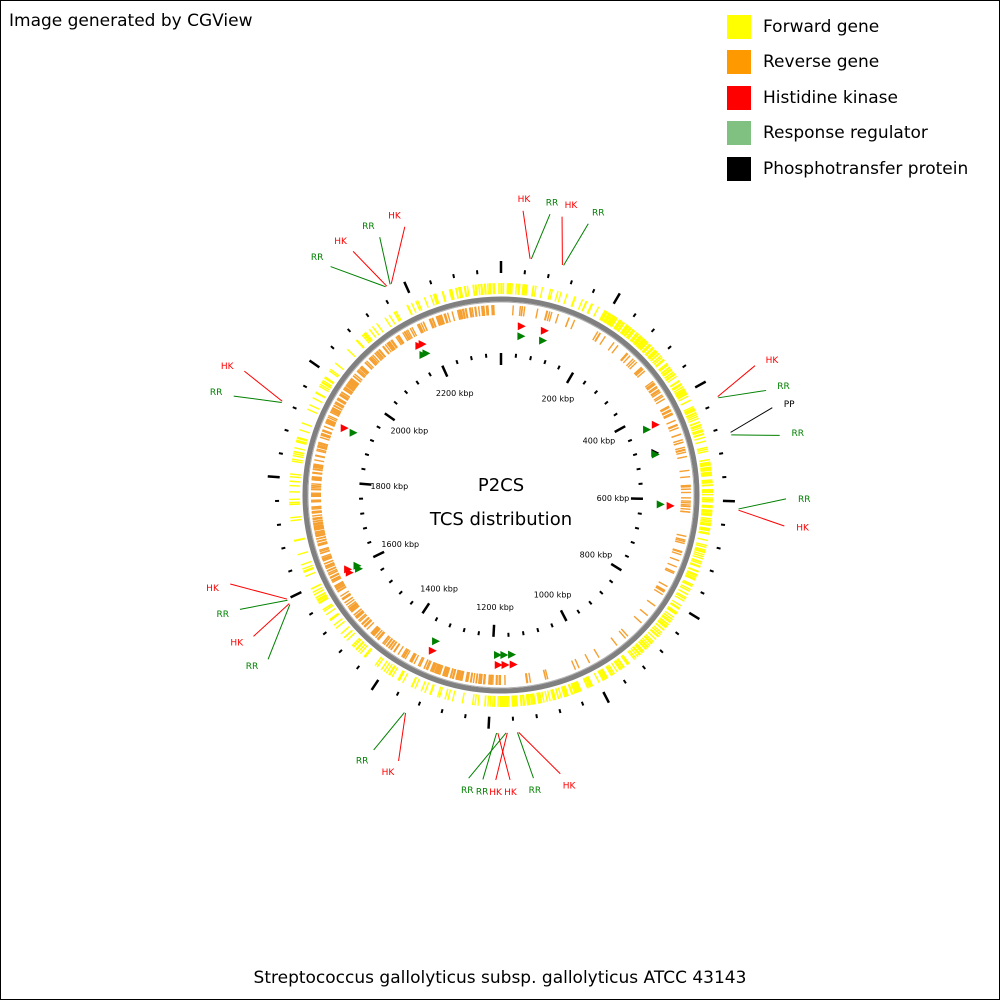  Describe the element at coordinates (670, 505) in the screenshot. I see `hk-marker` at that location.